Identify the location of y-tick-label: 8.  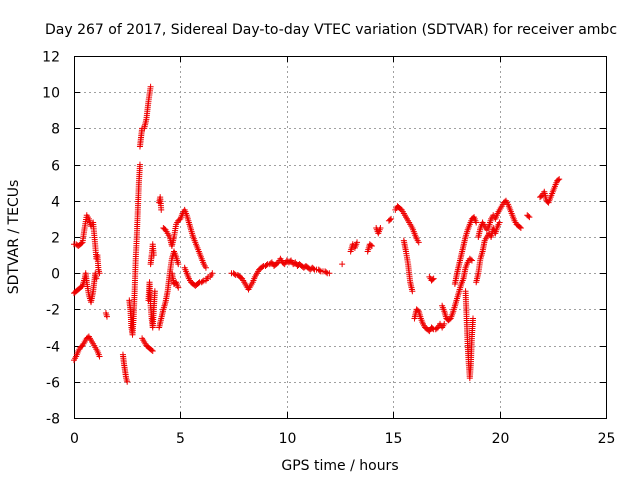
(55, 130).